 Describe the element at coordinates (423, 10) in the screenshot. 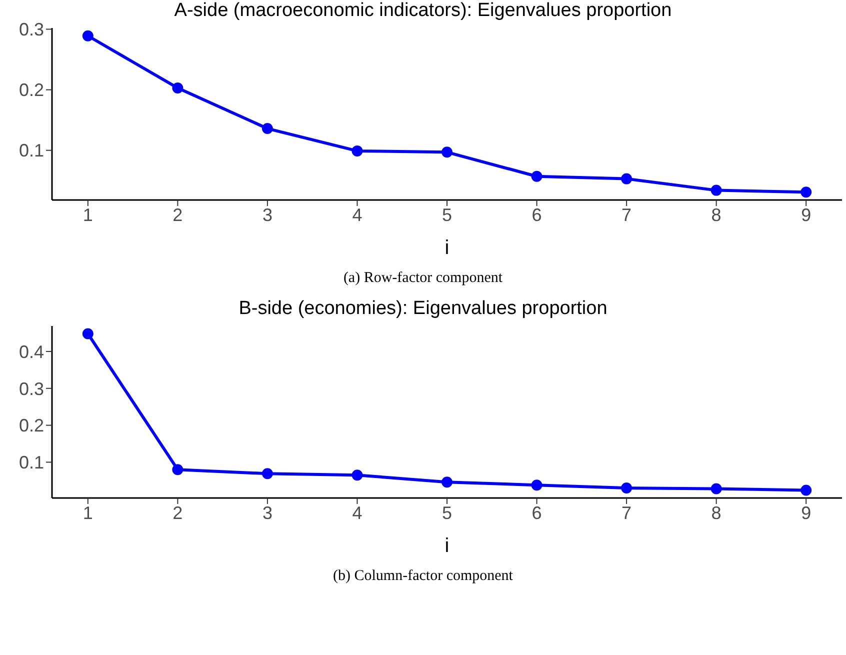

I see `chart-title: A-side (macroeconomic indicators): Eigenvalues proportion` at that location.